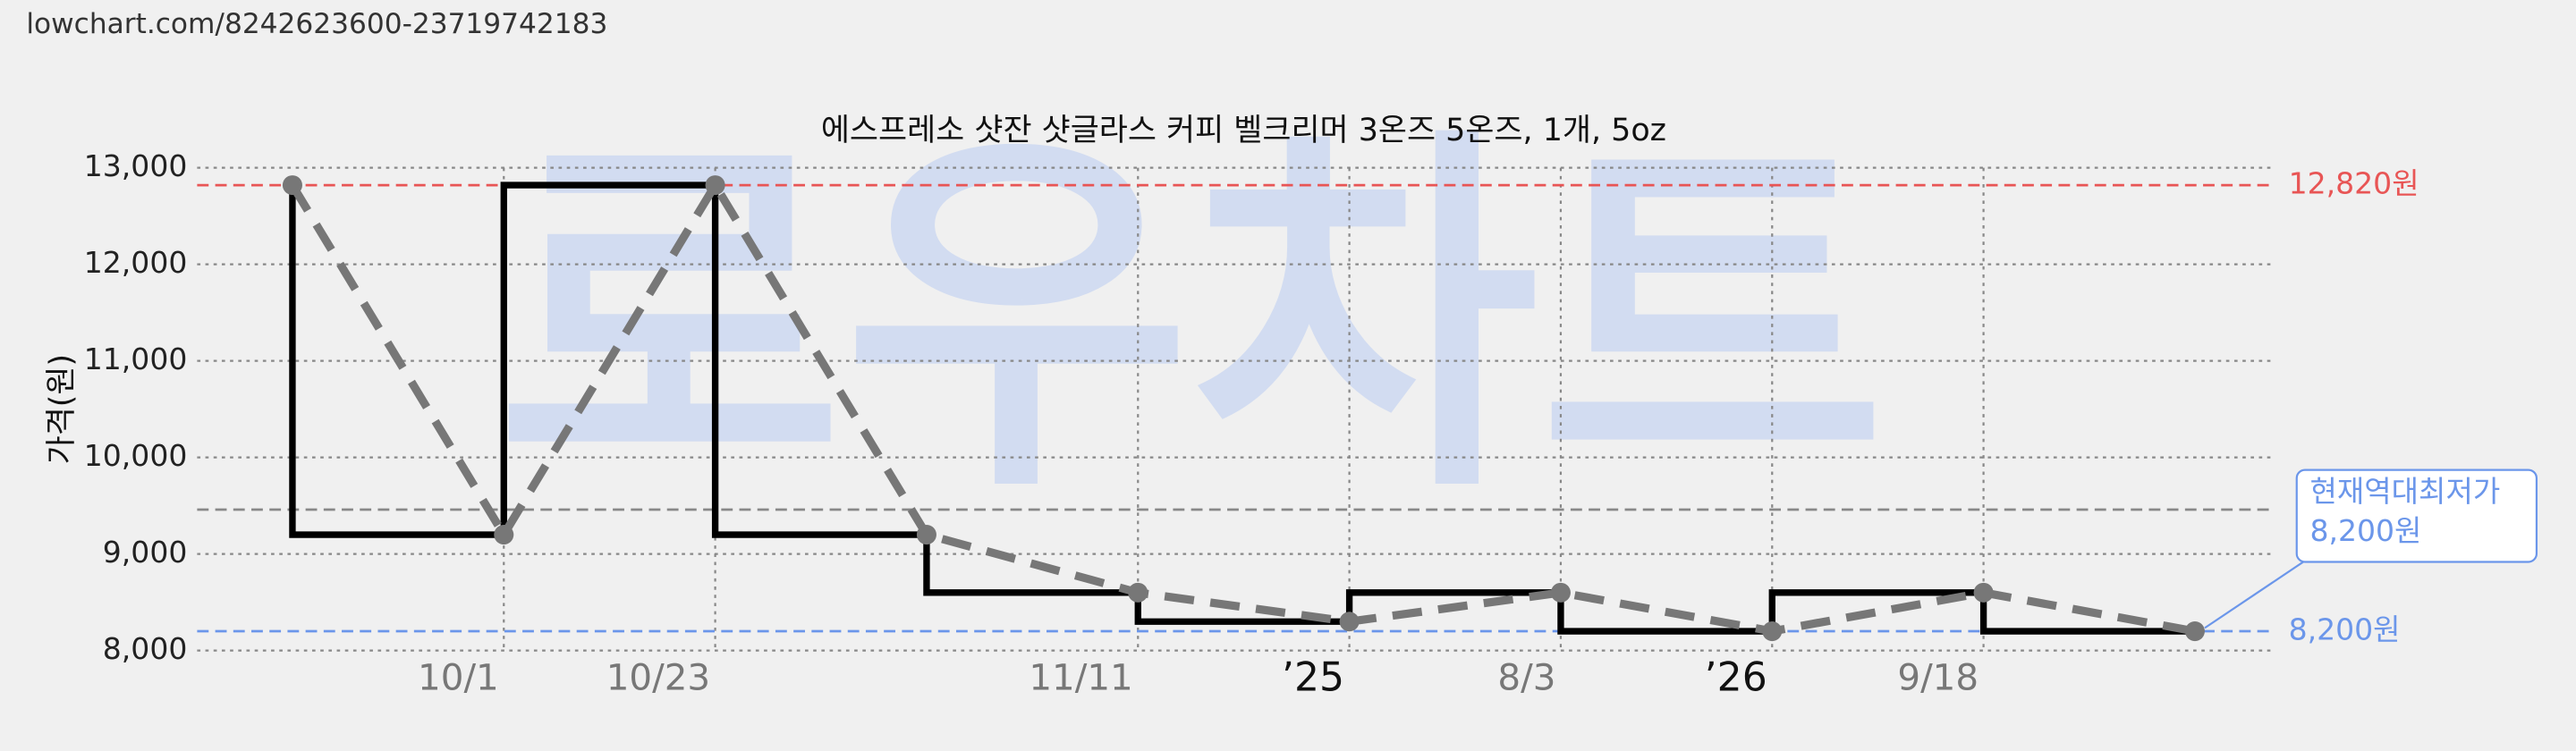 The height and width of the screenshot is (751, 2576). Describe the element at coordinates (458, 677) in the screenshot. I see `x-tick-label: 10/1` at that location.